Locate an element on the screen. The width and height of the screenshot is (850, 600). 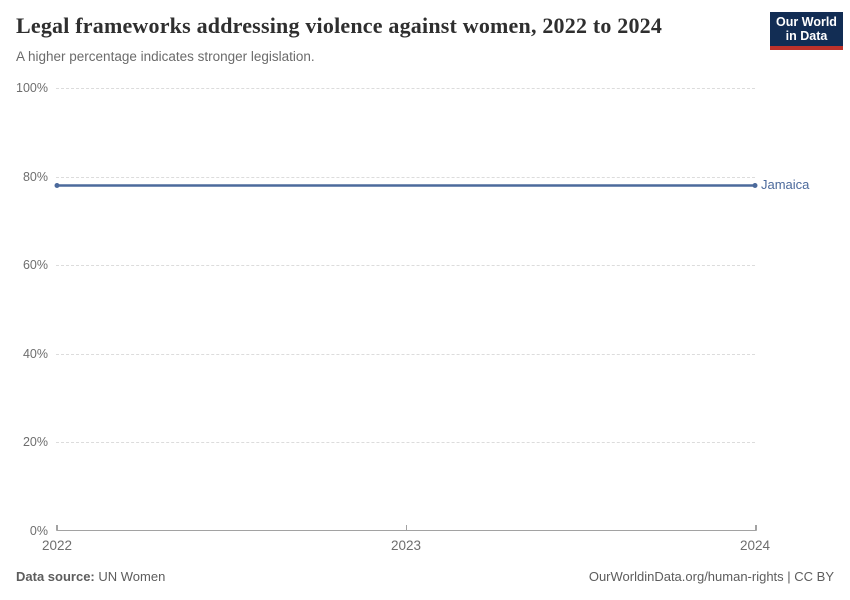
y-axis-tick-label: 20% is located at coordinates (35, 442).